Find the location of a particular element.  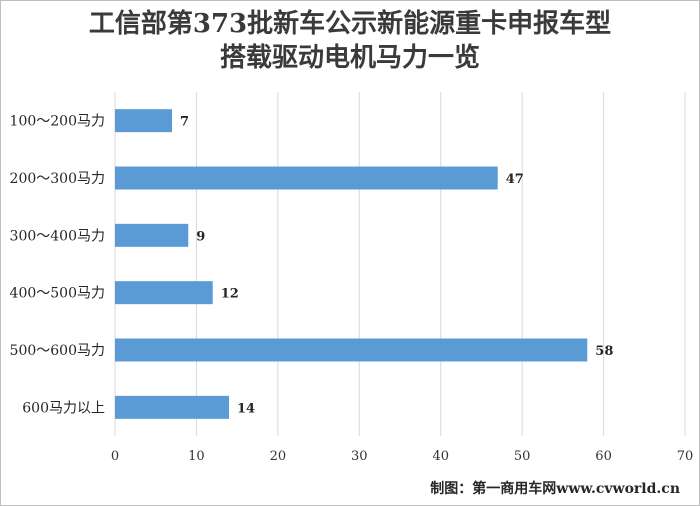

x-tick-label: 50 is located at coordinates (522, 456).